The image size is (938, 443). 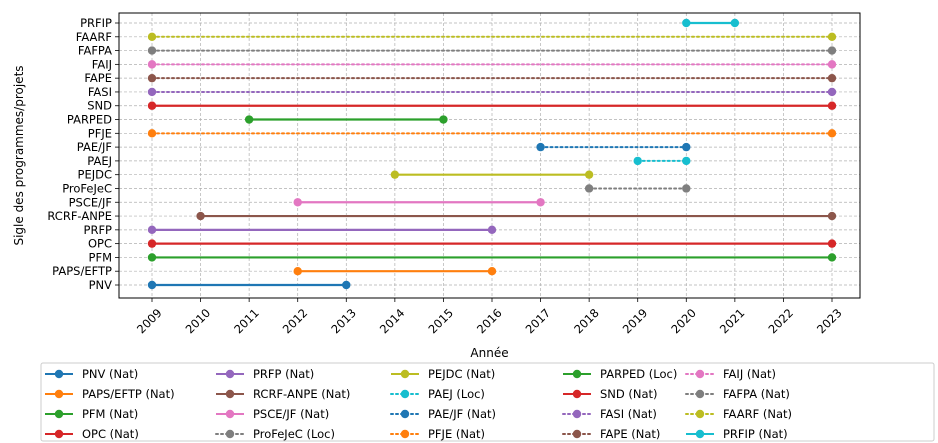 What do you see at coordinates (79, 216) in the screenshot?
I see `y-tick-label: RCRF-ANPE` at bounding box center [79, 216].